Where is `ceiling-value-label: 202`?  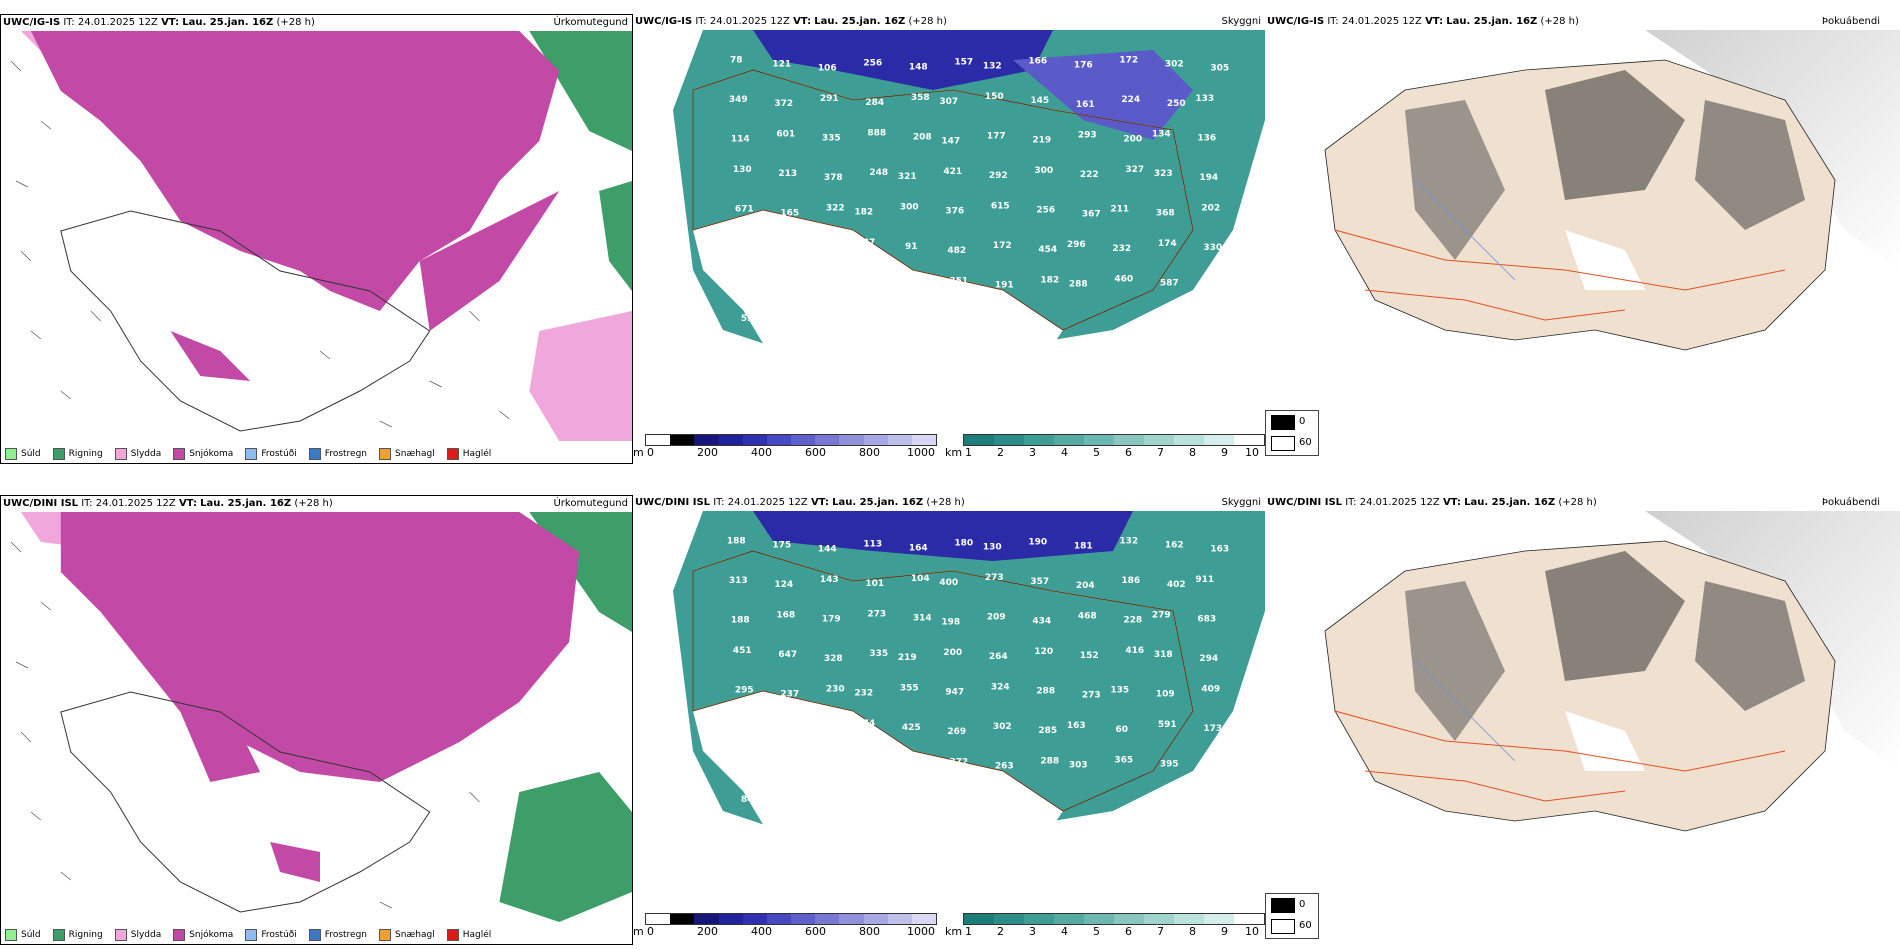
ceiling-value-label: 202 is located at coordinates (1210, 208).